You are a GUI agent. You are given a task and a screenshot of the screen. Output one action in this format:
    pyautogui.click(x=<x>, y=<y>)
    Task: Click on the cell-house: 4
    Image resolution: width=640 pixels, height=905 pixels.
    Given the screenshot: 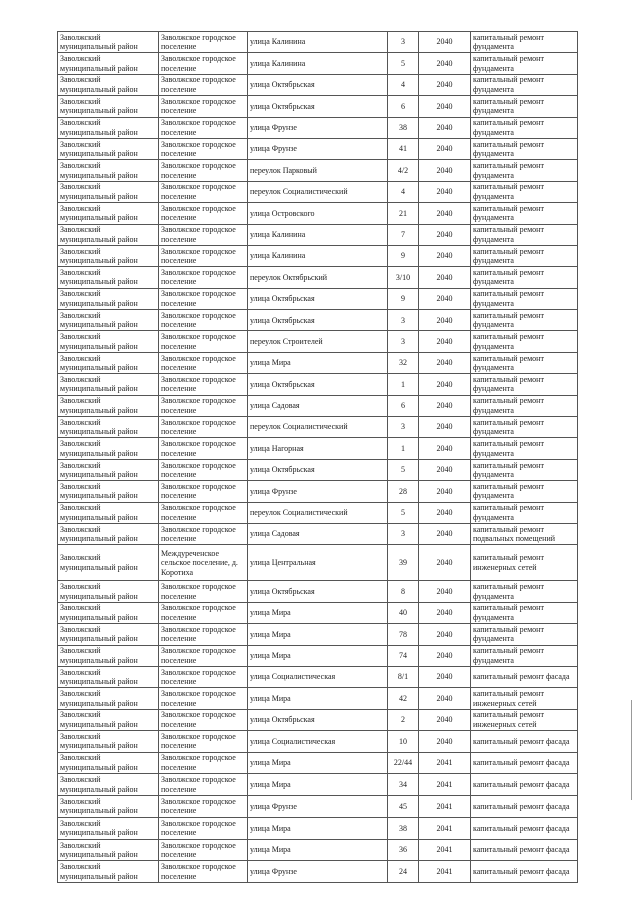 What is the action you would take?
    pyautogui.click(x=403, y=192)
    